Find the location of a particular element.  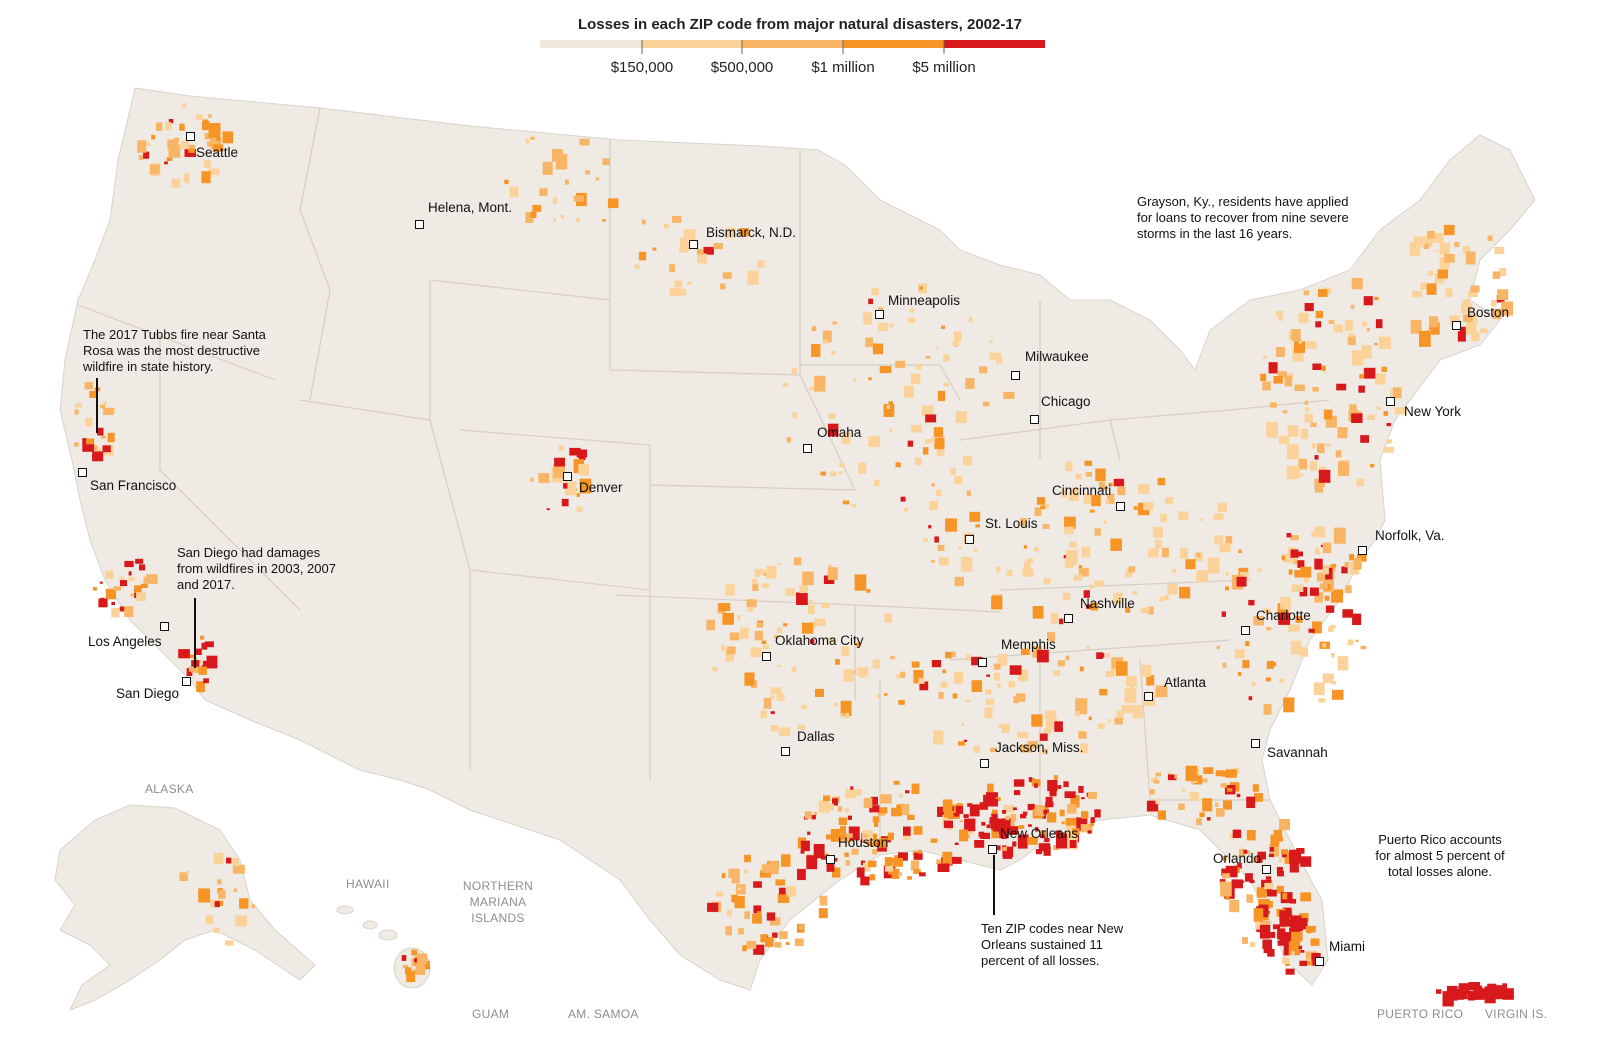

city-label-jackson: Jackson, Miss. is located at coordinates (1039, 747).